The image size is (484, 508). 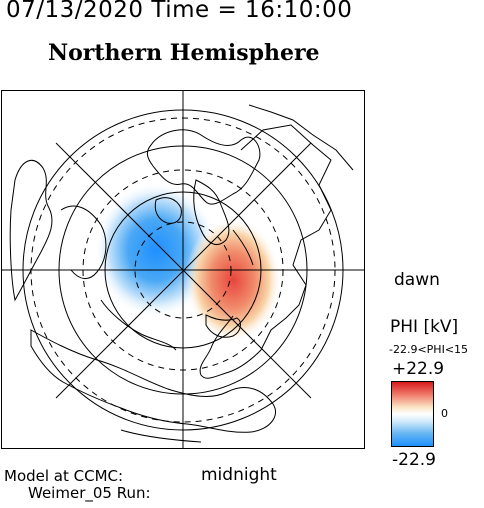 What do you see at coordinates (429, 349) in the screenshot?
I see `colorbar-range: -22.9<PHI<15` at bounding box center [429, 349].